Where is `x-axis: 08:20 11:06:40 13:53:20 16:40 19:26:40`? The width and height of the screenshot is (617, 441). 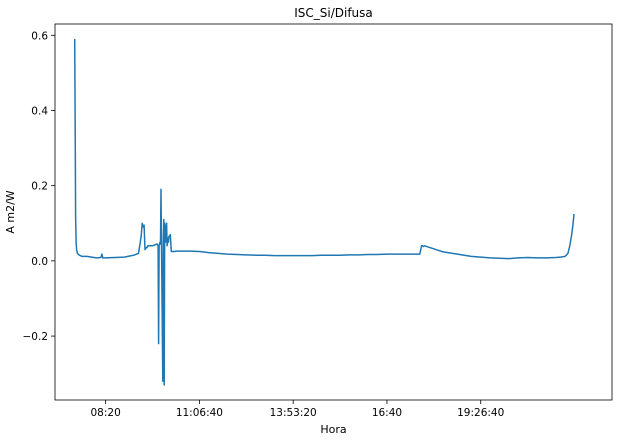
x-axis: 08:20 11:06:40 13:53:20 16:40 19:26:40 is located at coordinates (297, 409).